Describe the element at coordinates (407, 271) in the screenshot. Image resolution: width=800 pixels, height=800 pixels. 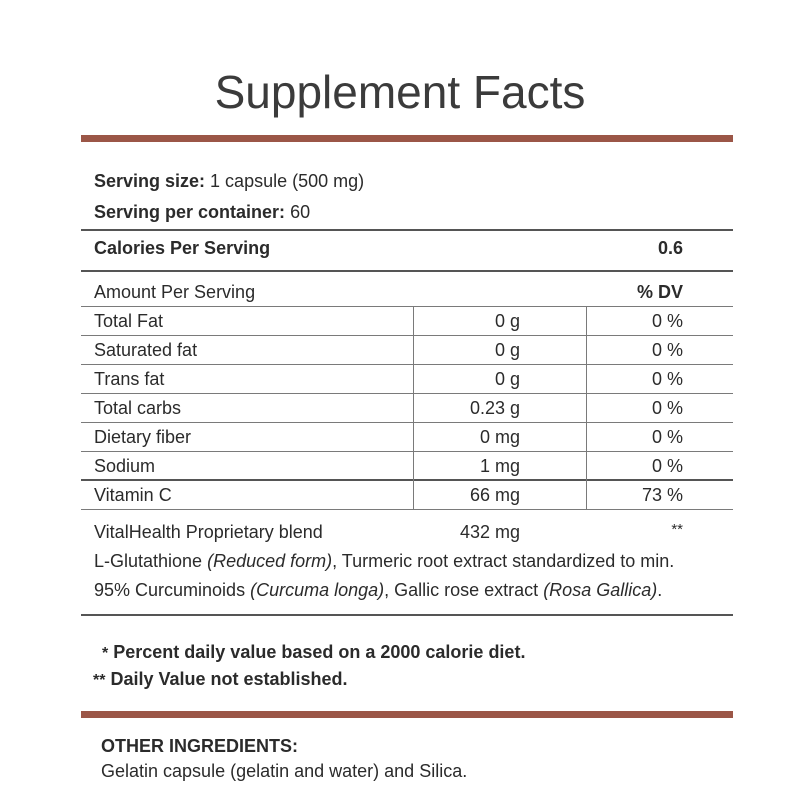
I see `divider-calories-bottom` at that location.